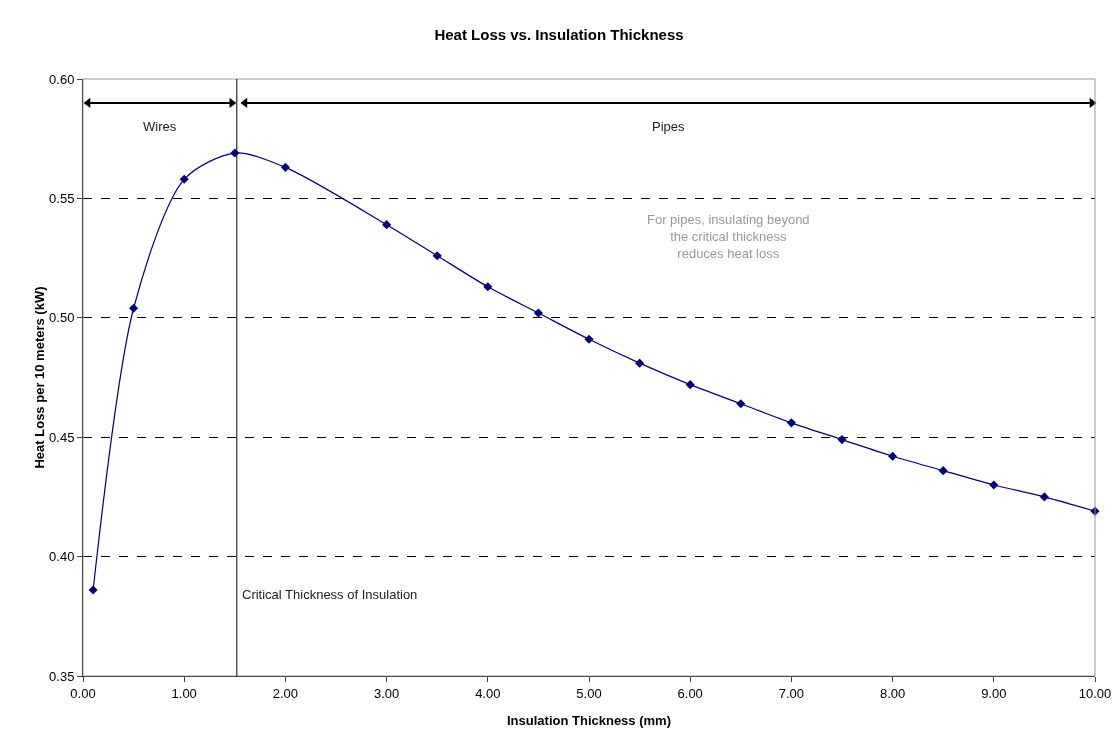  I want to click on annotation: For pipes, insulating beyond the critical thickness reduces heat loss, so click(728, 236).